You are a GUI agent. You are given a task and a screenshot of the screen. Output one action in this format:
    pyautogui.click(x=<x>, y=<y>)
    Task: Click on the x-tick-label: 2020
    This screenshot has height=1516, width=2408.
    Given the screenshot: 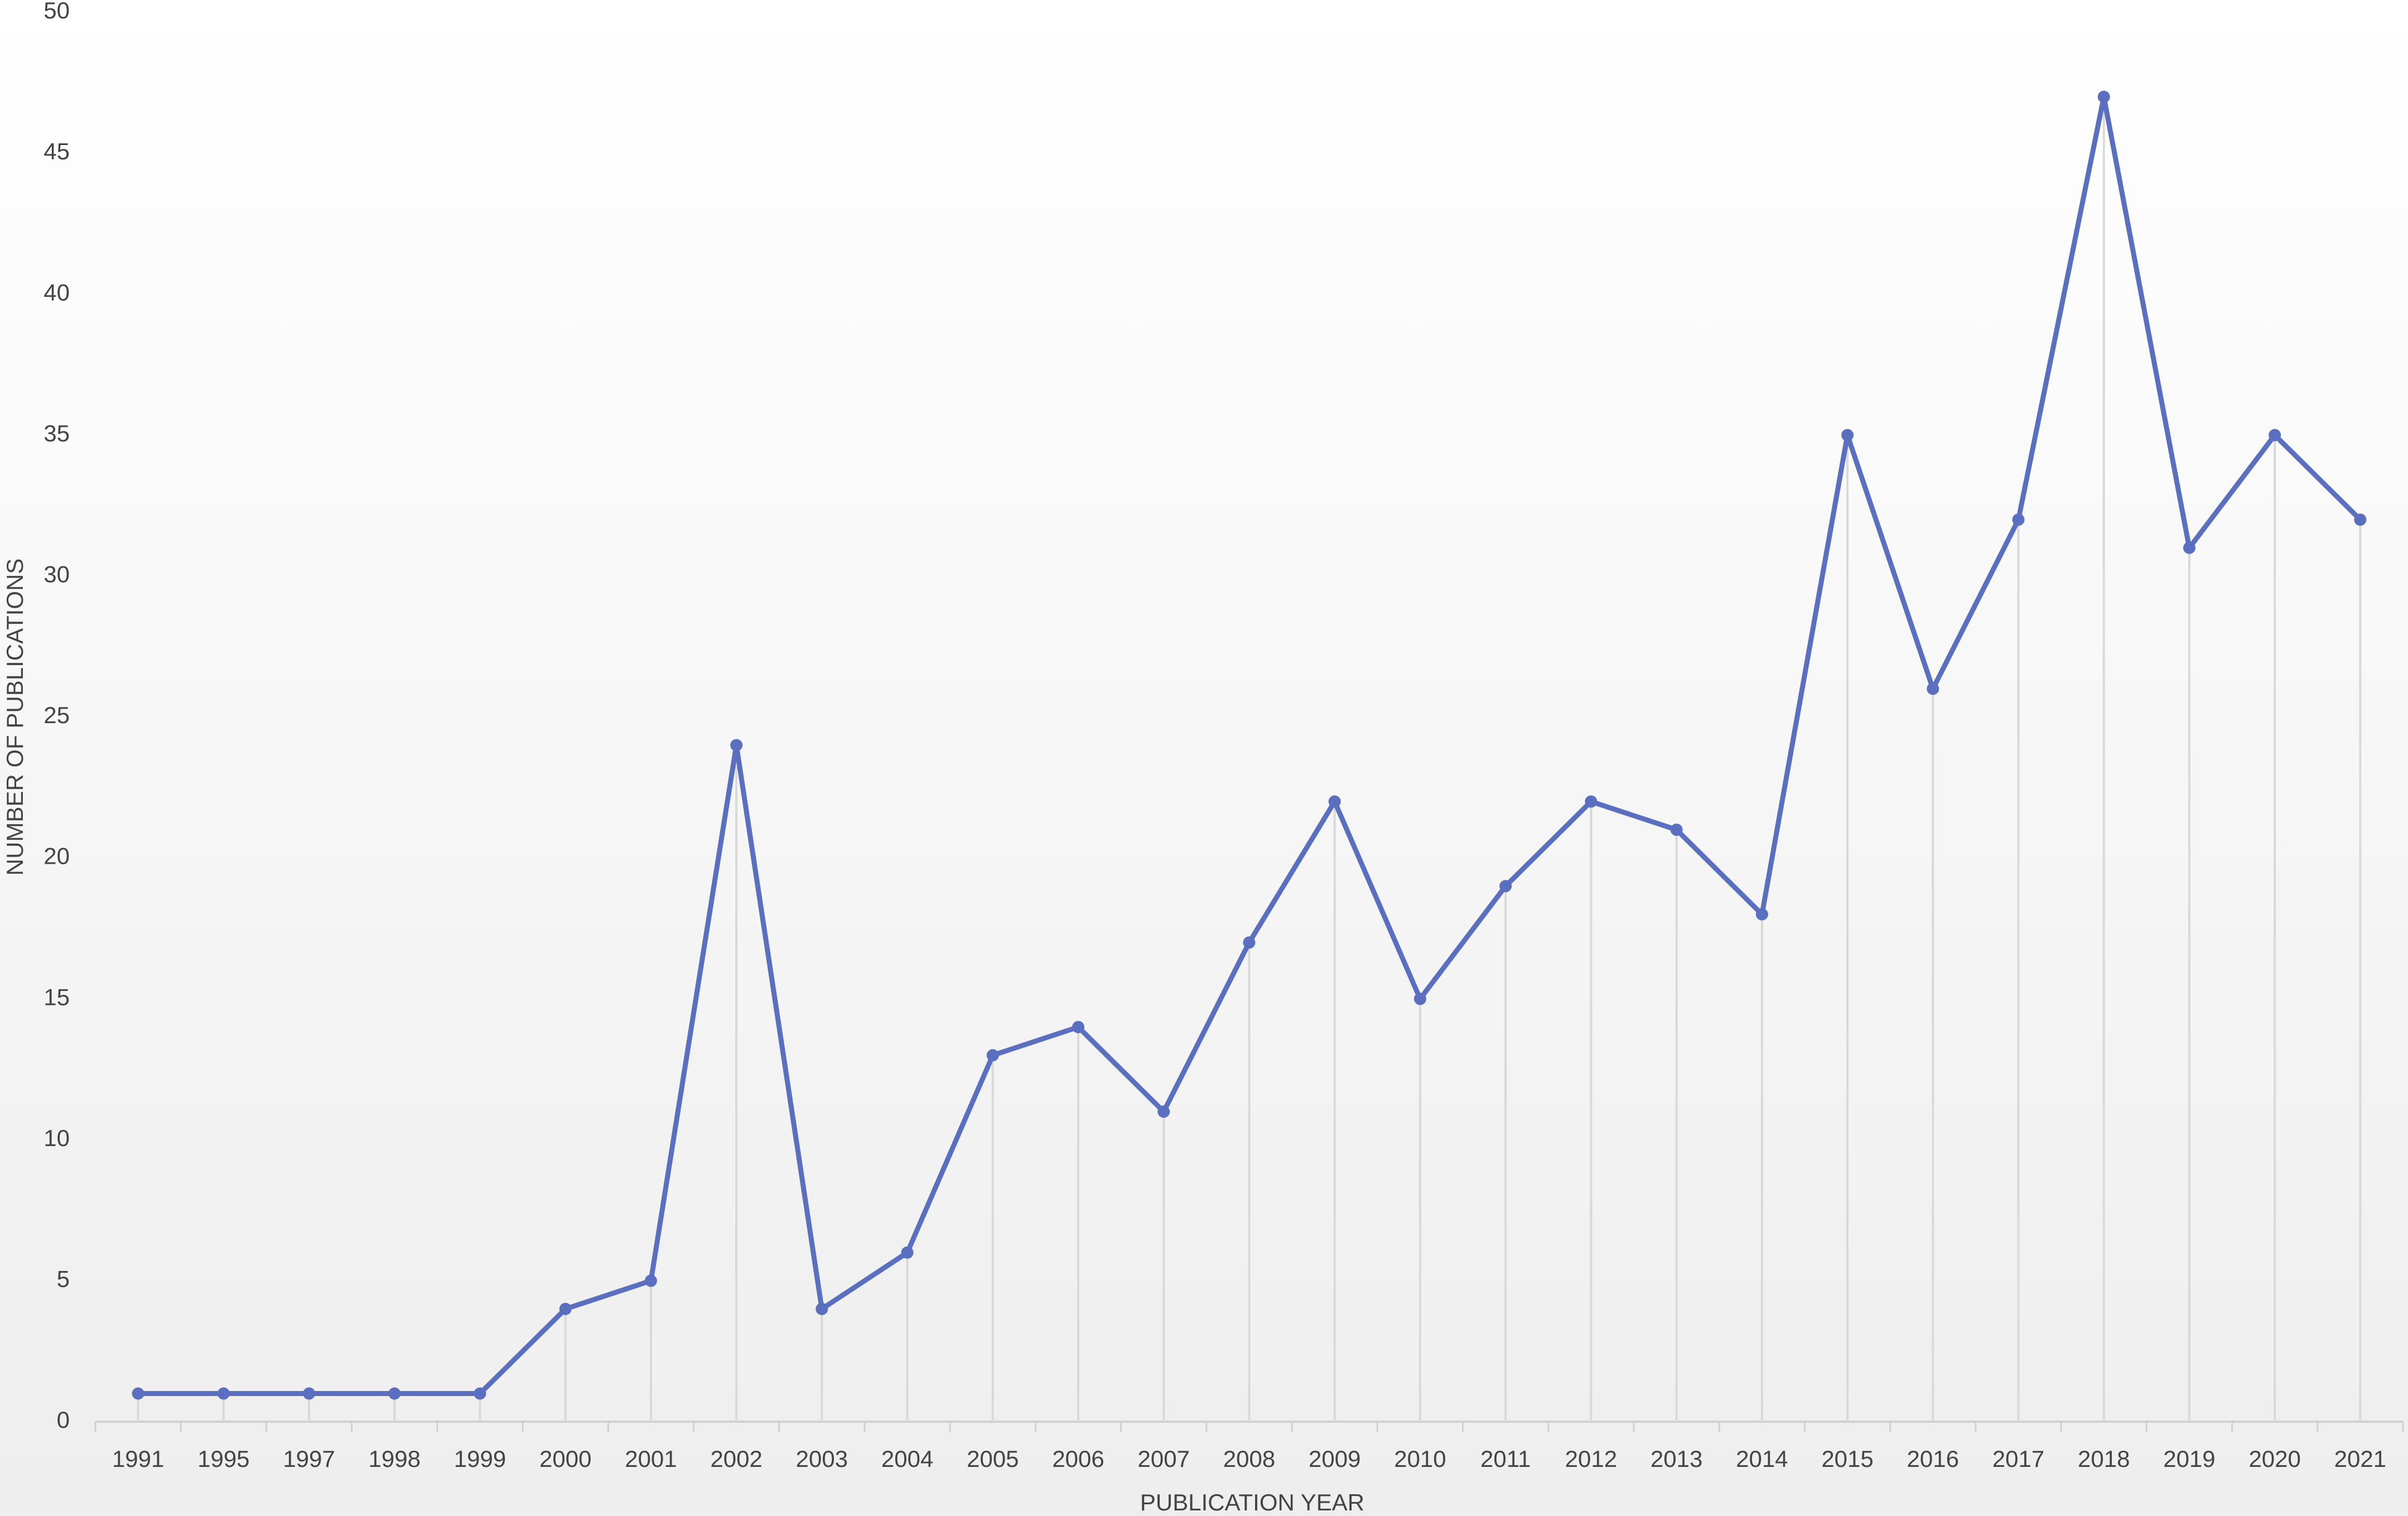 What is the action you would take?
    pyautogui.click(x=2274, y=1459)
    